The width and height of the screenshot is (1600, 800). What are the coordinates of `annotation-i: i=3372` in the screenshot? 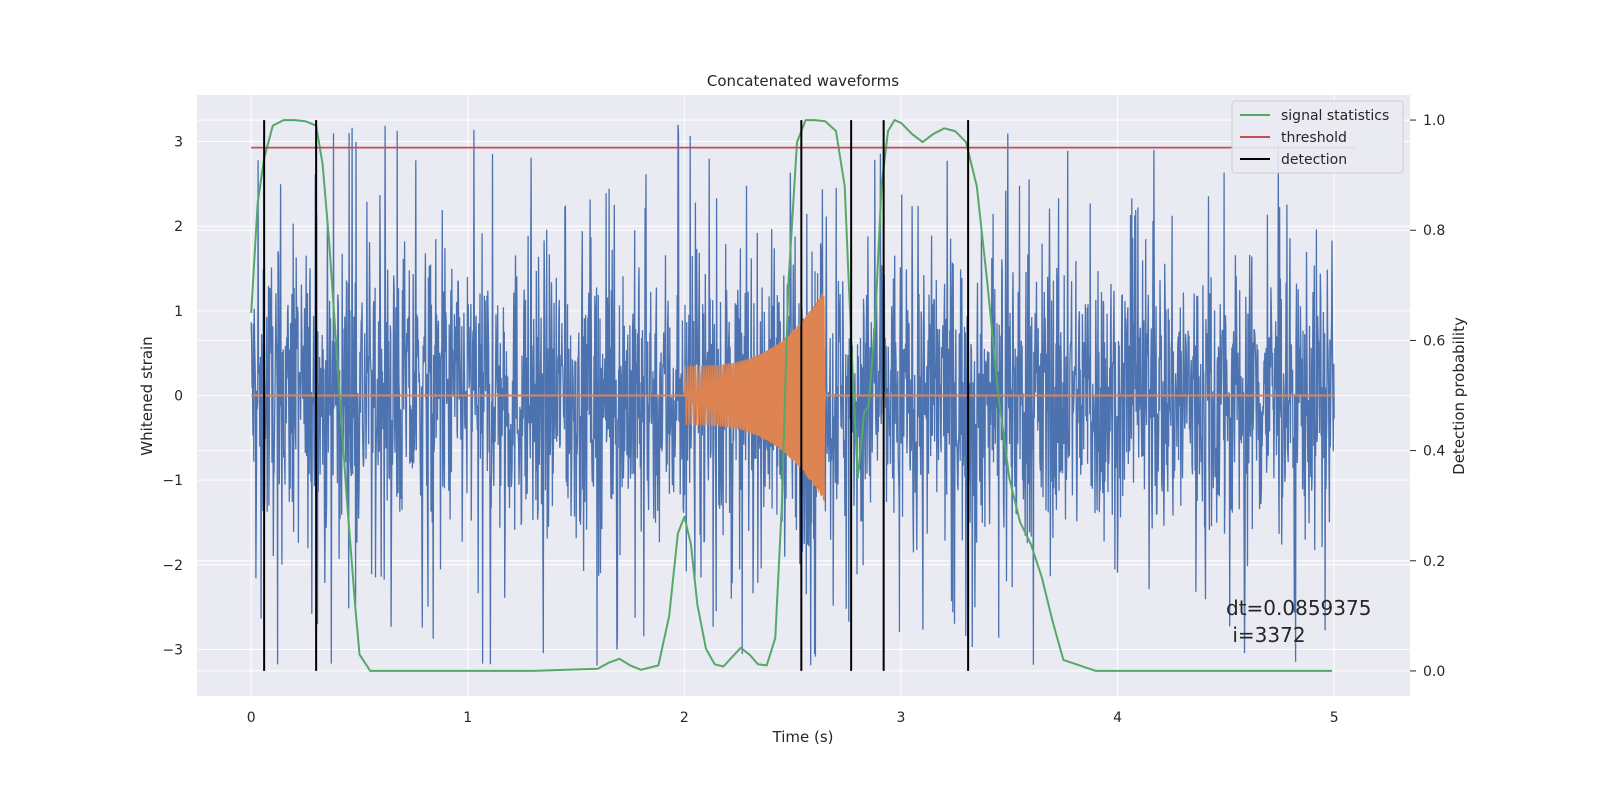 It's located at (1266, 635).